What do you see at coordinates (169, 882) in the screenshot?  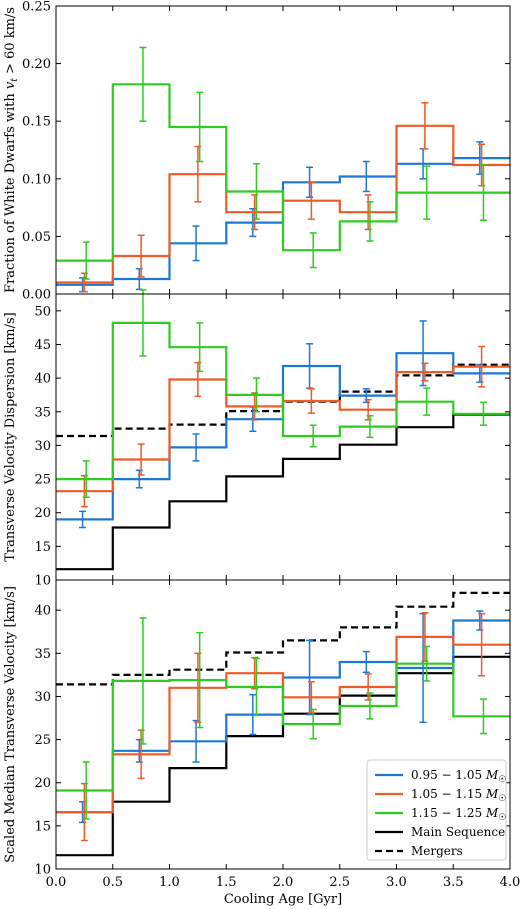 I see `x-tick-label: 1.0` at bounding box center [169, 882].